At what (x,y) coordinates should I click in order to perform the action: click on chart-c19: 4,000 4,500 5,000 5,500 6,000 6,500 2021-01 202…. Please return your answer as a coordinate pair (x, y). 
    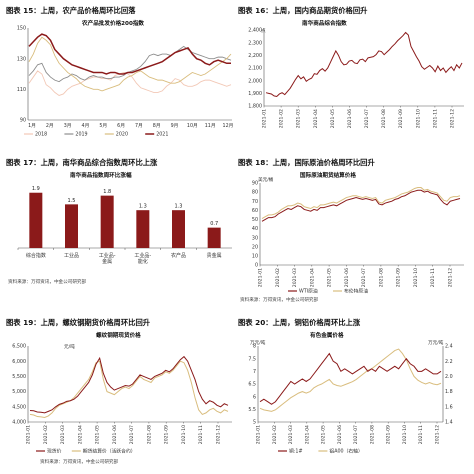
    Looking at the image, I should click on (122, 399).